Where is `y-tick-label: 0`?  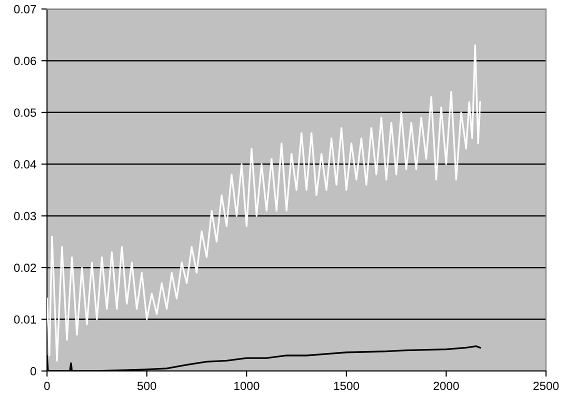 y-tick-label: 0 is located at coordinates (33, 371).